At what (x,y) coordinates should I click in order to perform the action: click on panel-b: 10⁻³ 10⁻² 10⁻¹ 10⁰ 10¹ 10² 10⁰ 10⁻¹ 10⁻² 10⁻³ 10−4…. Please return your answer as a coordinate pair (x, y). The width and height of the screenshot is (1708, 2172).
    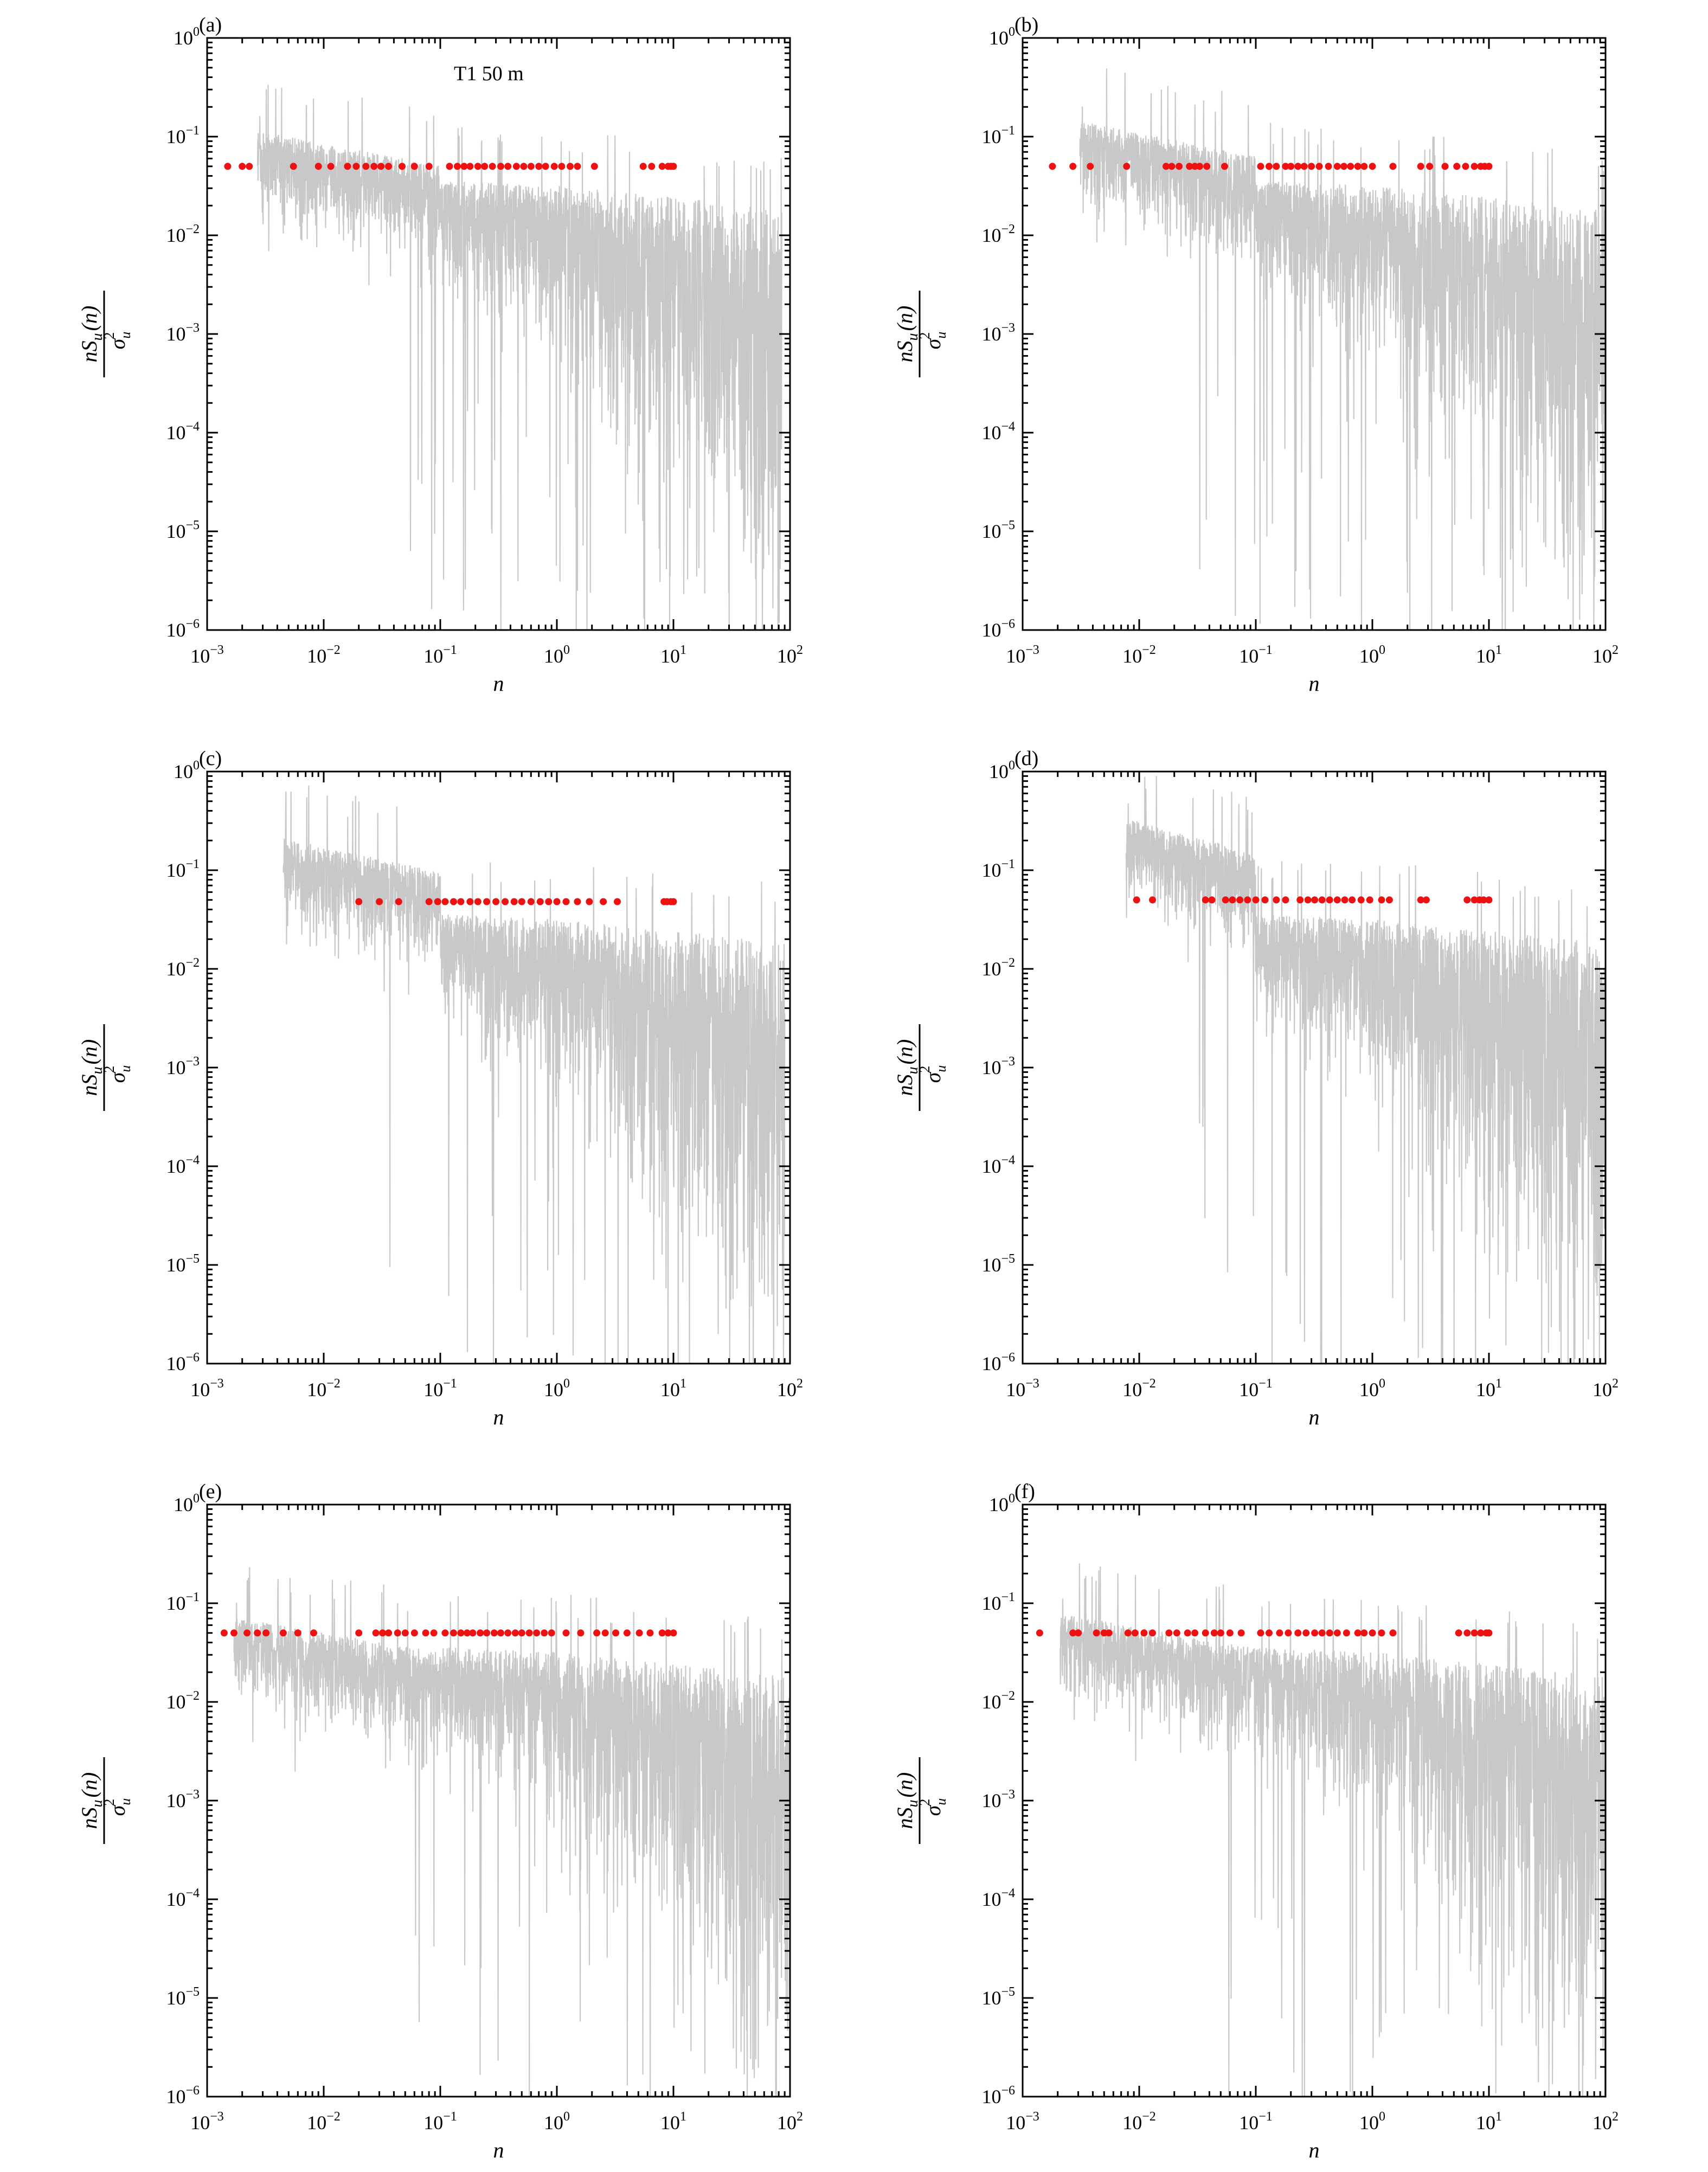
    Looking at the image, I should click on (1256, 355).